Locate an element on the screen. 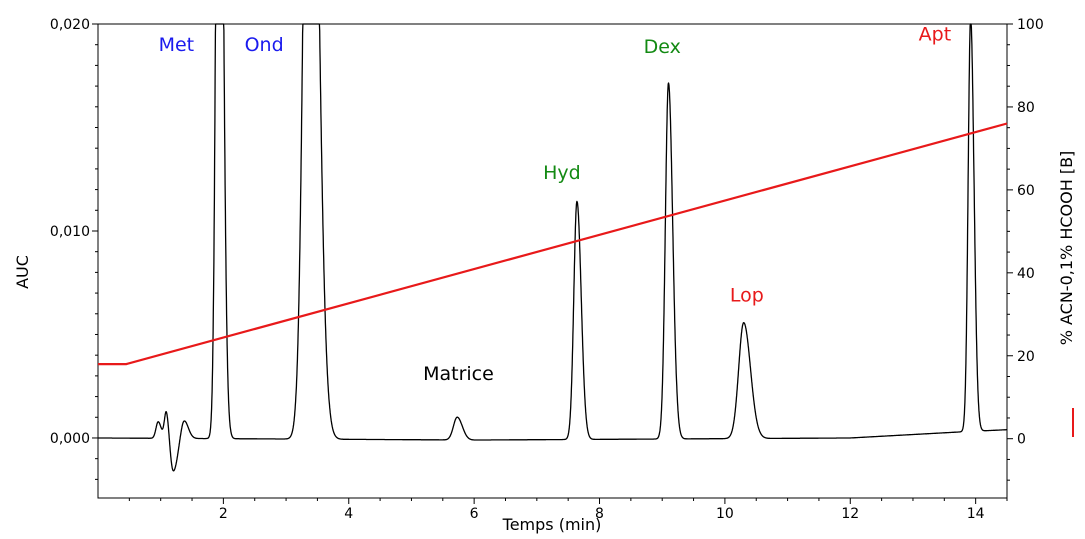 This screenshot has height=539, width=1085. y-tick-label: 0,010 is located at coordinates (70, 232).